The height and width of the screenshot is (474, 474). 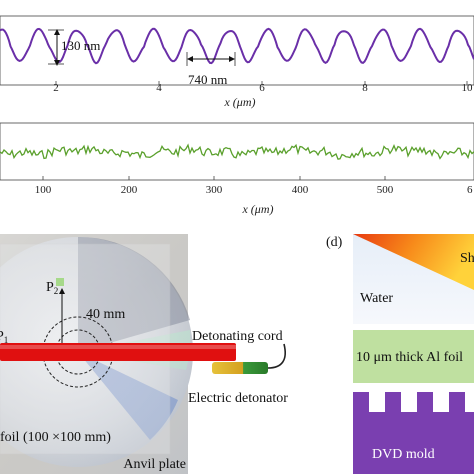 What do you see at coordinates (467, 258) in the screenshot?
I see `shock-label: Sh` at bounding box center [467, 258].